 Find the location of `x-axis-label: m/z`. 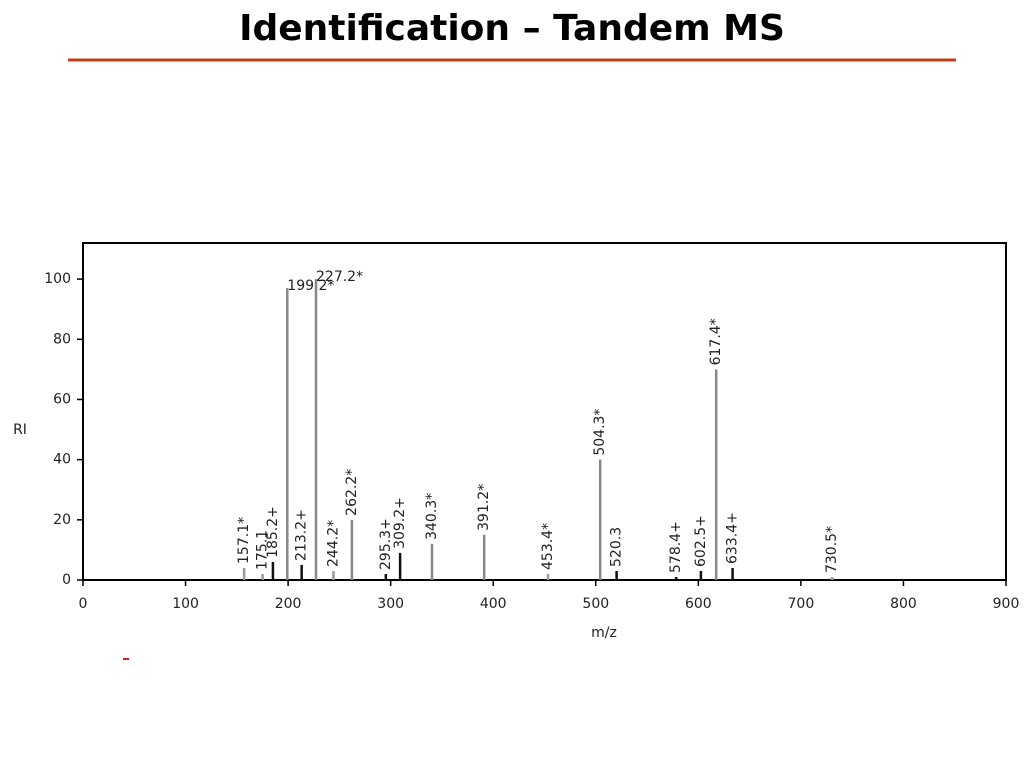

x-axis-label: m/z is located at coordinates (604, 633).